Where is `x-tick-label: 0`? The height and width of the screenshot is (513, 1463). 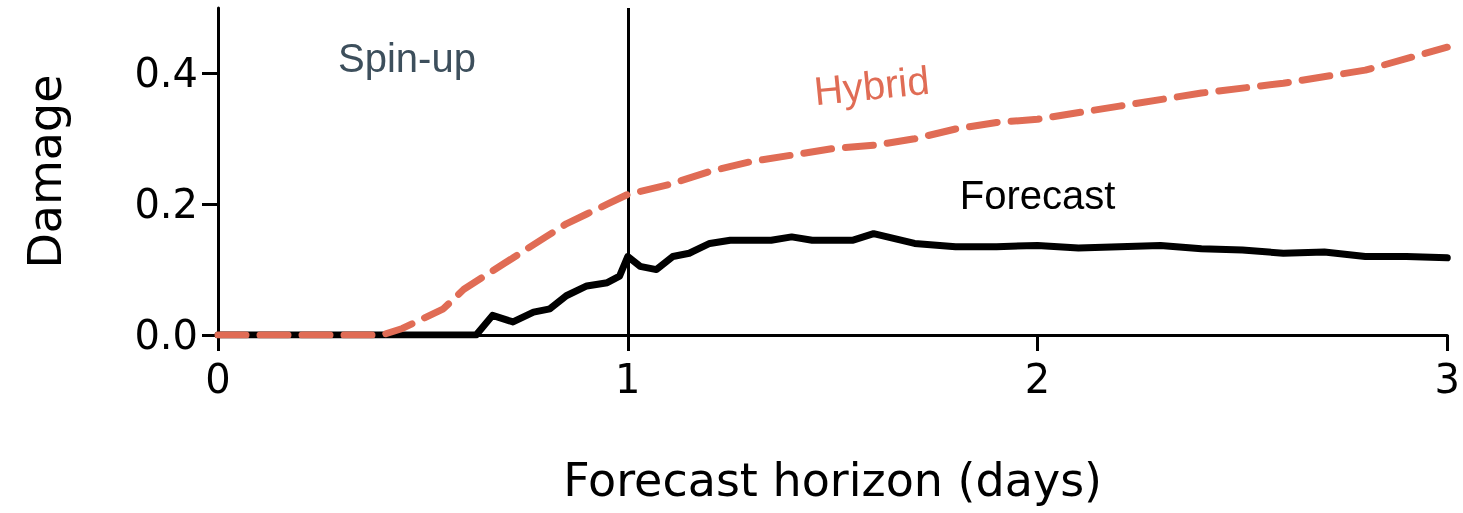 x-tick-label: 0 is located at coordinates (218, 379).